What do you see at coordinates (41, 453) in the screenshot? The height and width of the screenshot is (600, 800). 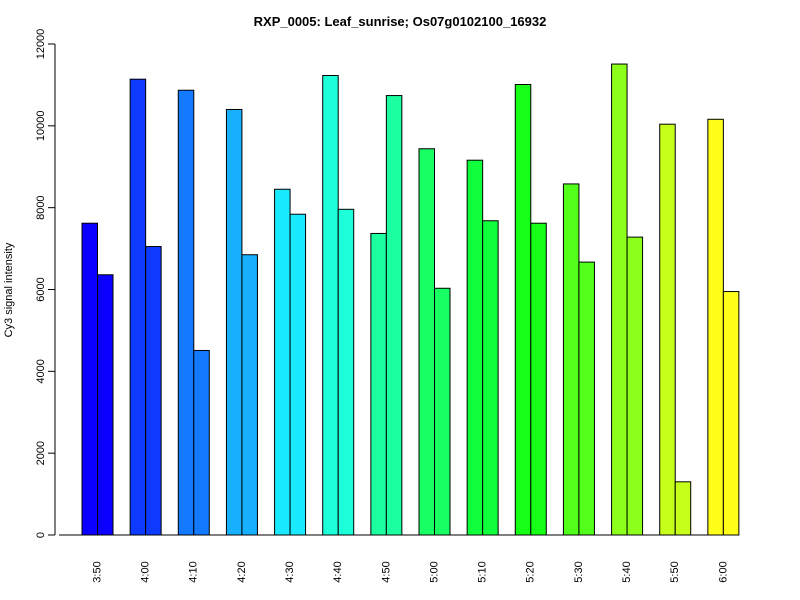 I see `y-tick-label: 2000` at bounding box center [41, 453].